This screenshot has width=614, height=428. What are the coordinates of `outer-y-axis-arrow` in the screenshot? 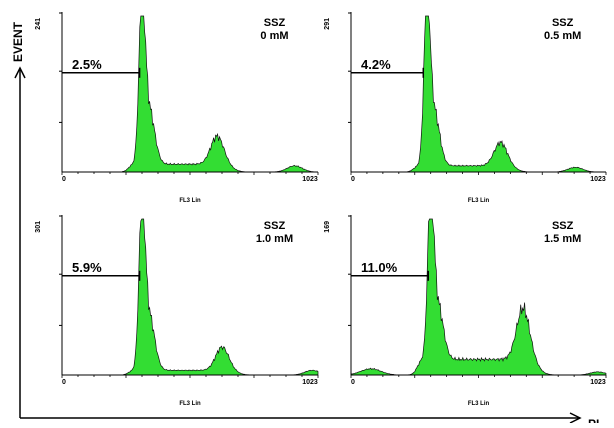 It's located at (20, 72).